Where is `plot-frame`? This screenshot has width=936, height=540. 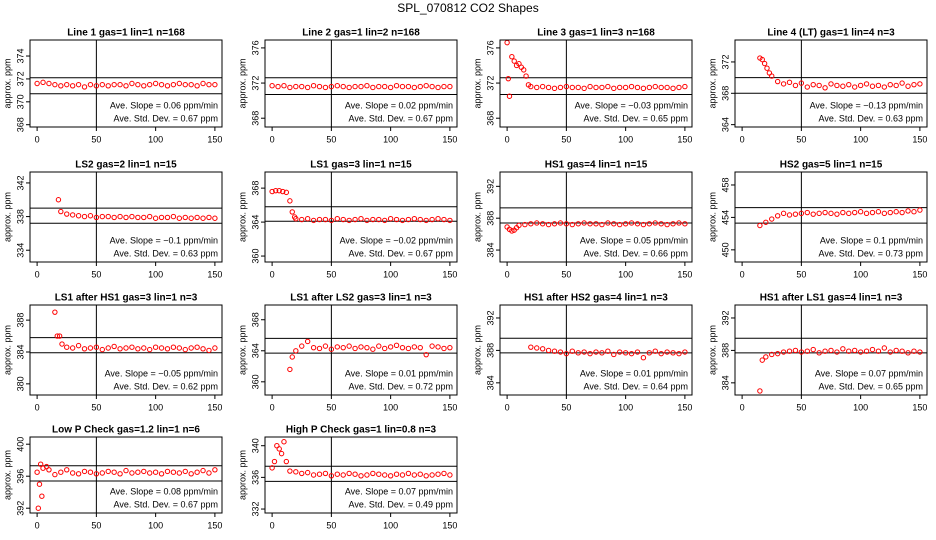
plot-frame is located at coordinates (831, 350).